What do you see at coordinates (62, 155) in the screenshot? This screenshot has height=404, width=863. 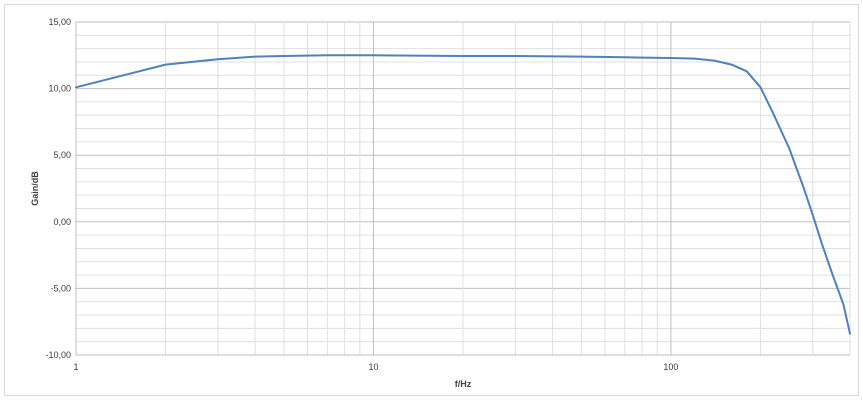 I see `y-tick-label: 5,00` at bounding box center [62, 155].